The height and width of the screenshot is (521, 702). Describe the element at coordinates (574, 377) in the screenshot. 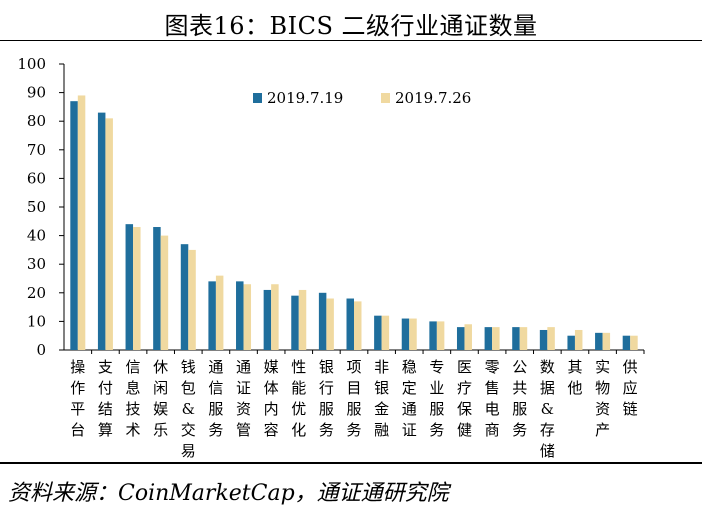

I see `category-label: 其他` at that location.